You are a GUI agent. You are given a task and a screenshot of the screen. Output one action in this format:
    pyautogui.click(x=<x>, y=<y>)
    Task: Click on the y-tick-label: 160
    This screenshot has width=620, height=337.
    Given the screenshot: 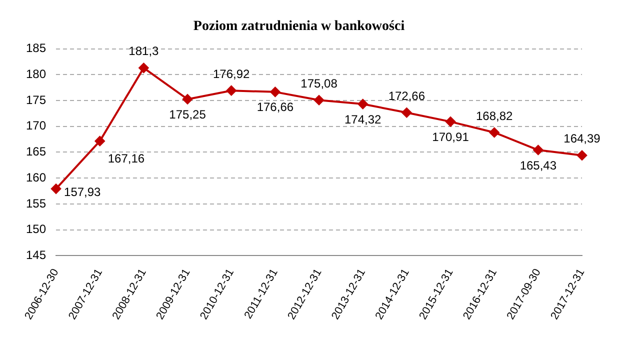 What is the action you would take?
    pyautogui.click(x=36, y=177)
    